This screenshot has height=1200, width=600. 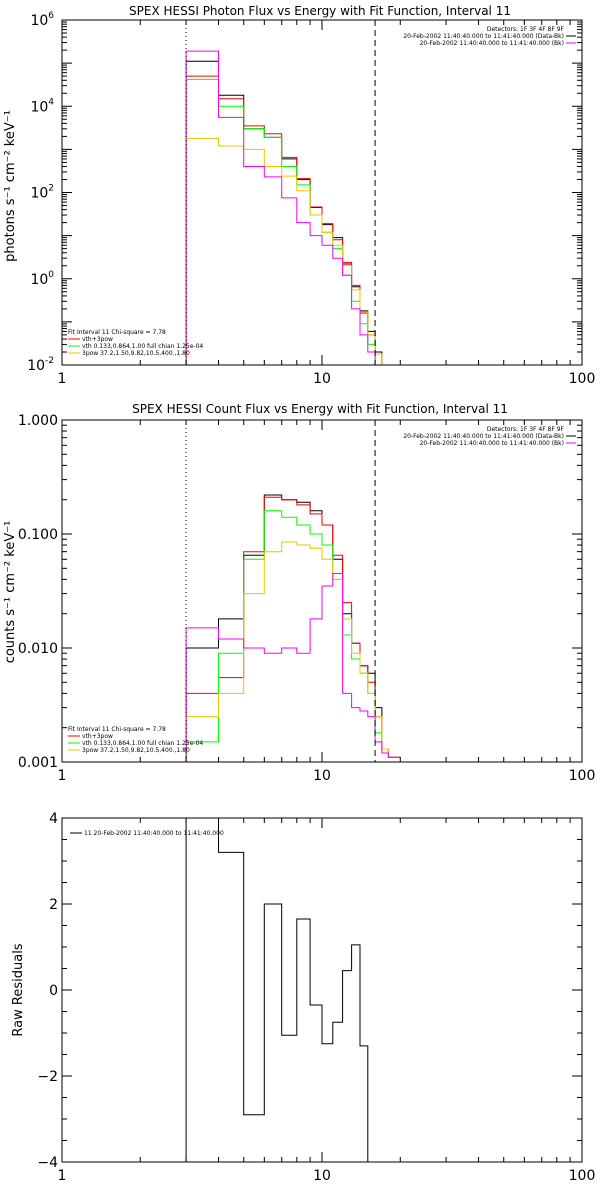 I want to click on series-0-line, so click(x=280, y=990).